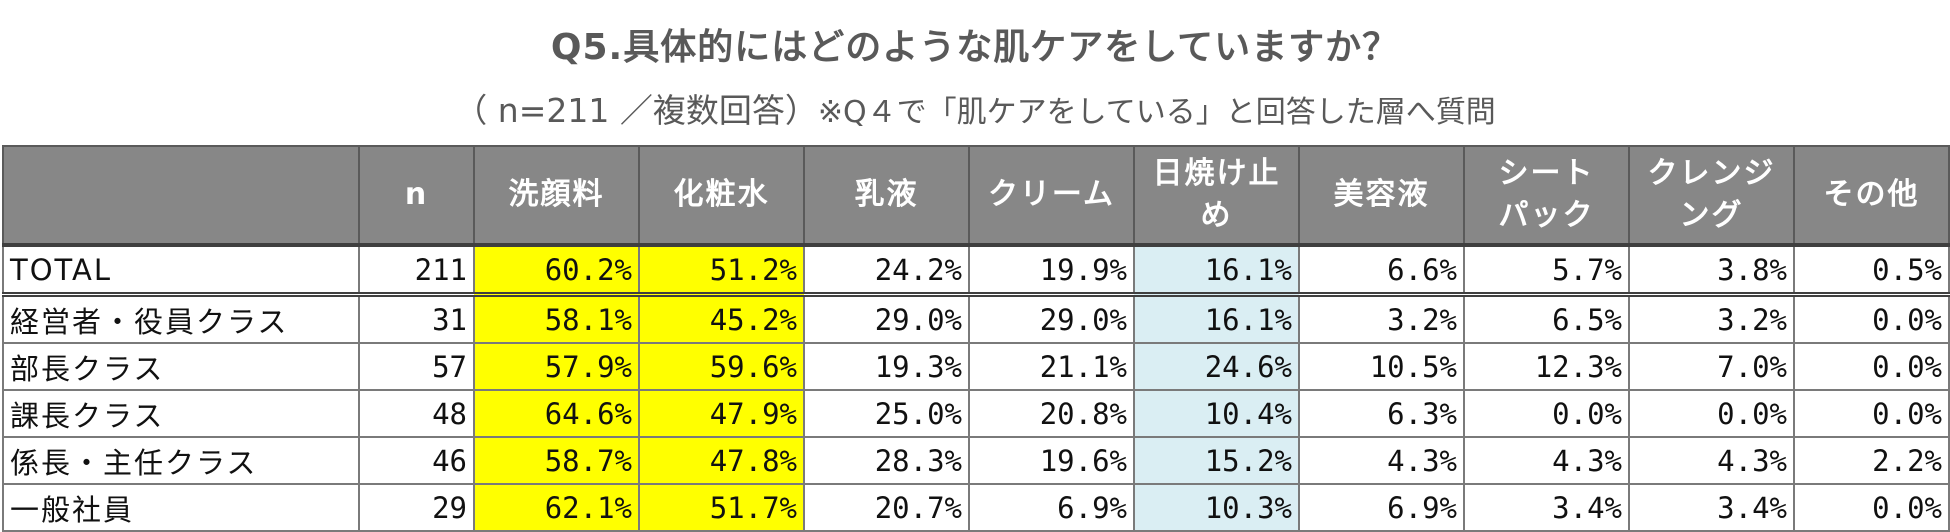 This screenshot has width=1950, height=532. Describe the element at coordinates (416, 507) in the screenshot. I see `row-n: 29` at that location.